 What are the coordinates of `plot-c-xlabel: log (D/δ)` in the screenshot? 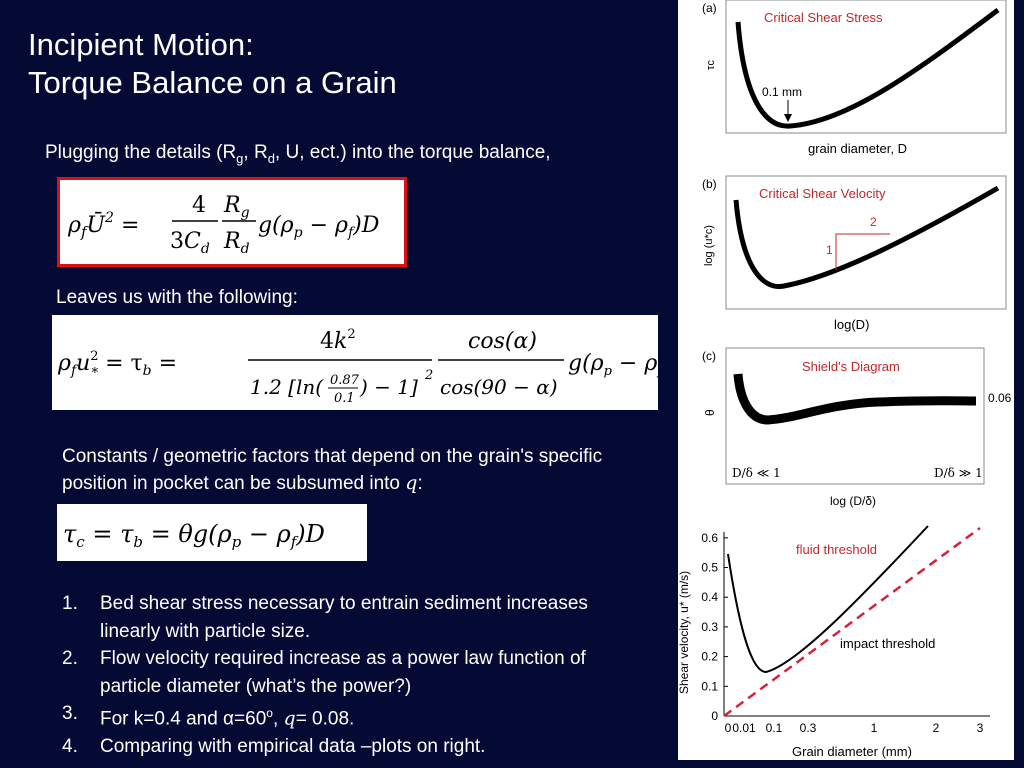 It's located at (853, 501).